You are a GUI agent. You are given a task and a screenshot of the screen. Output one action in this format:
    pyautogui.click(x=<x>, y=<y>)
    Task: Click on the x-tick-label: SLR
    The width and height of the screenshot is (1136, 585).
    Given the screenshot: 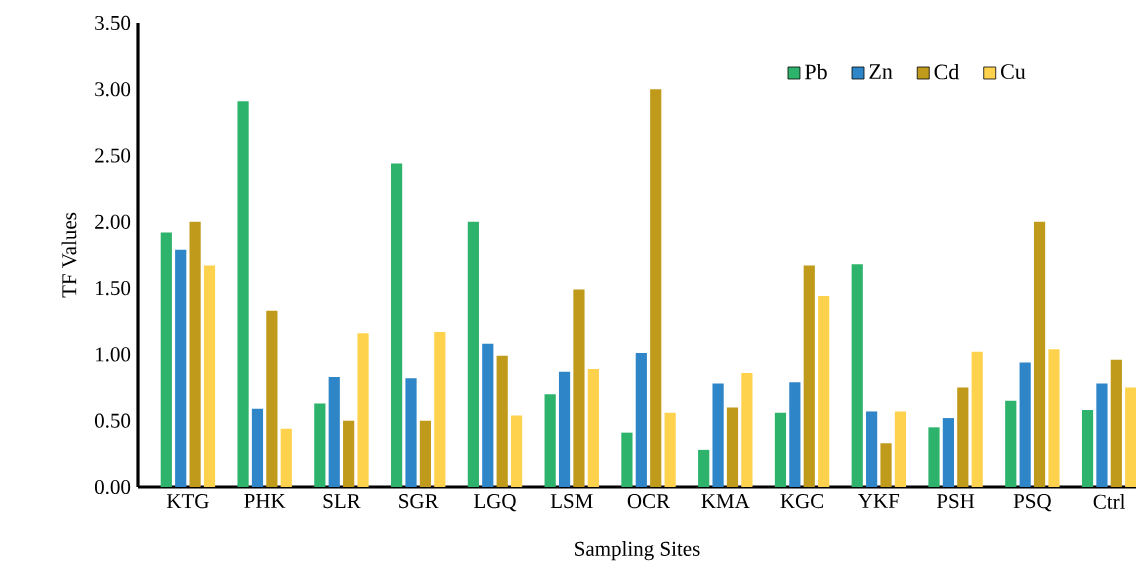 What is the action you would take?
    pyautogui.click(x=342, y=501)
    